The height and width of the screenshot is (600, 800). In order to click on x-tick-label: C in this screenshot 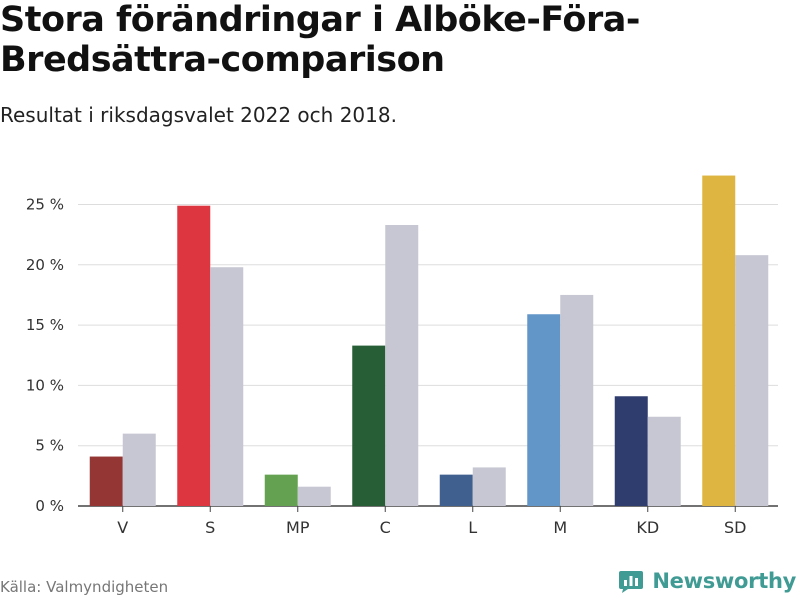, I will do `click(385, 527)`.